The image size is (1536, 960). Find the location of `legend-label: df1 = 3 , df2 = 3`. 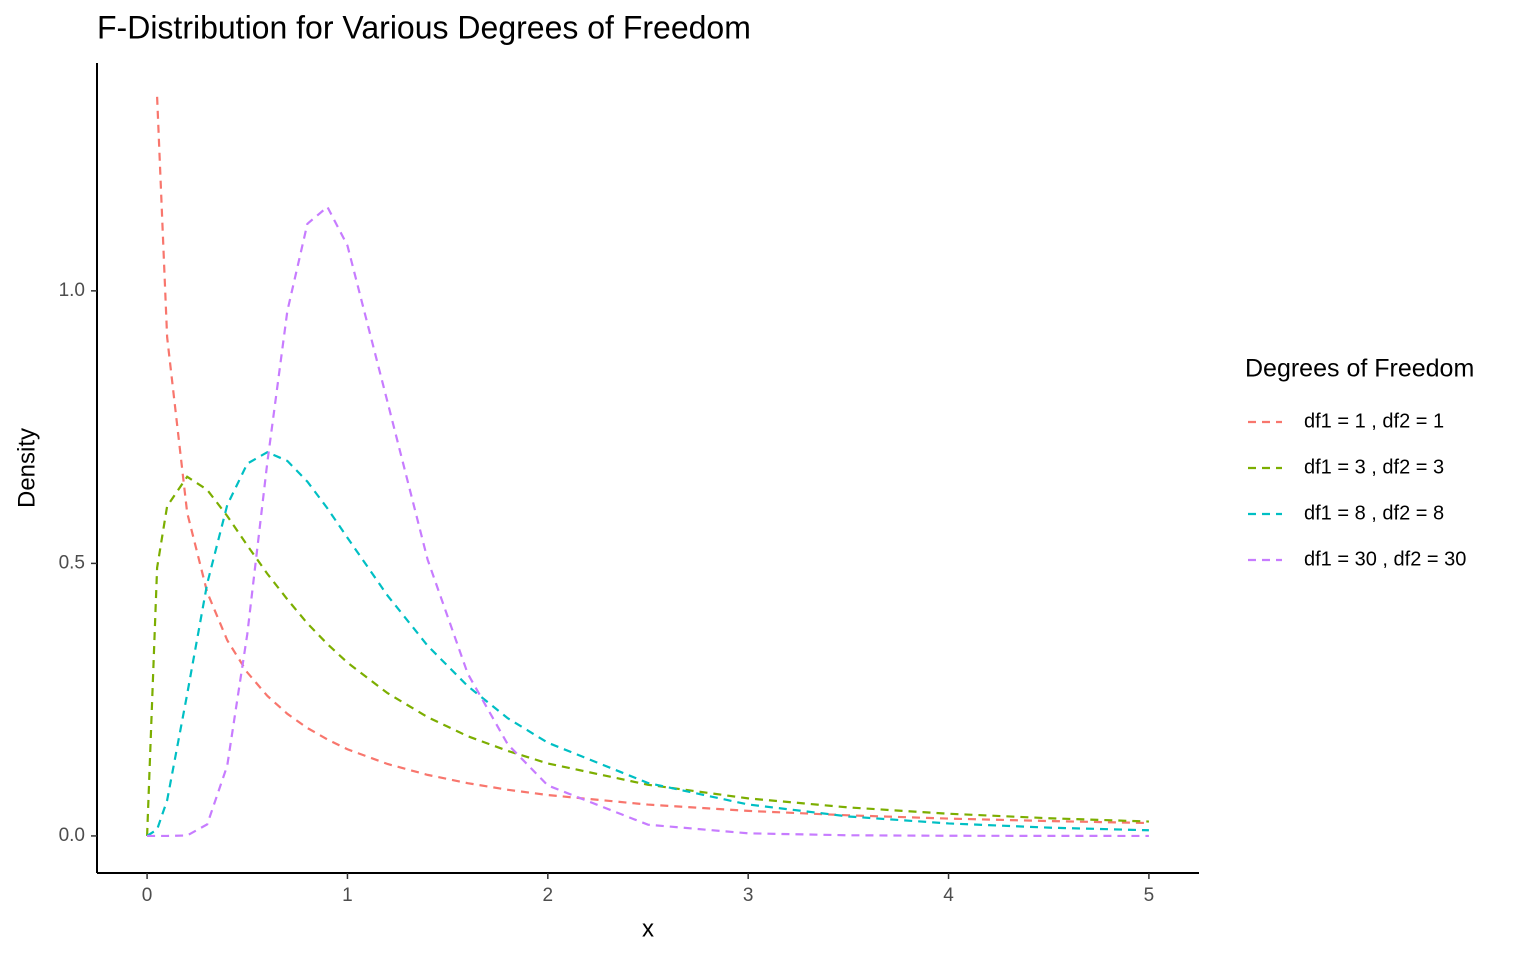

legend-label: df1 = 3 , df2 = 3 is located at coordinates (1374, 467).